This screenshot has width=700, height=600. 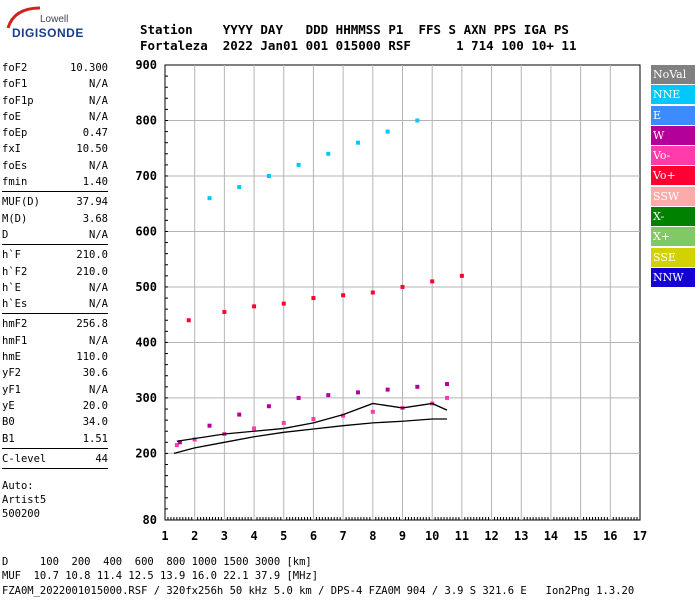 I want to click on param-label: foF2, so click(x=15, y=68).